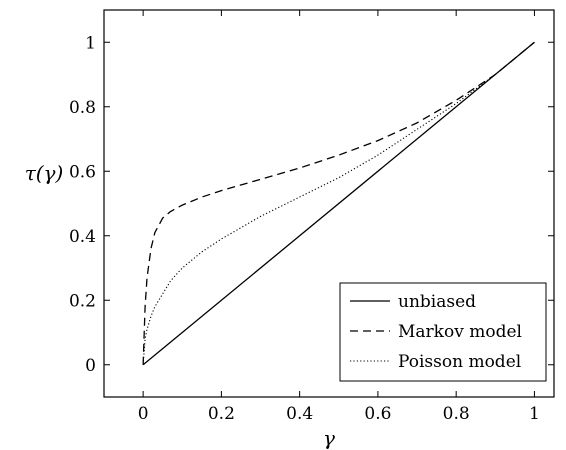 This screenshot has height=450, width=566. I want to click on legend: unbiased Markov model Poisson model, so click(443, 332).